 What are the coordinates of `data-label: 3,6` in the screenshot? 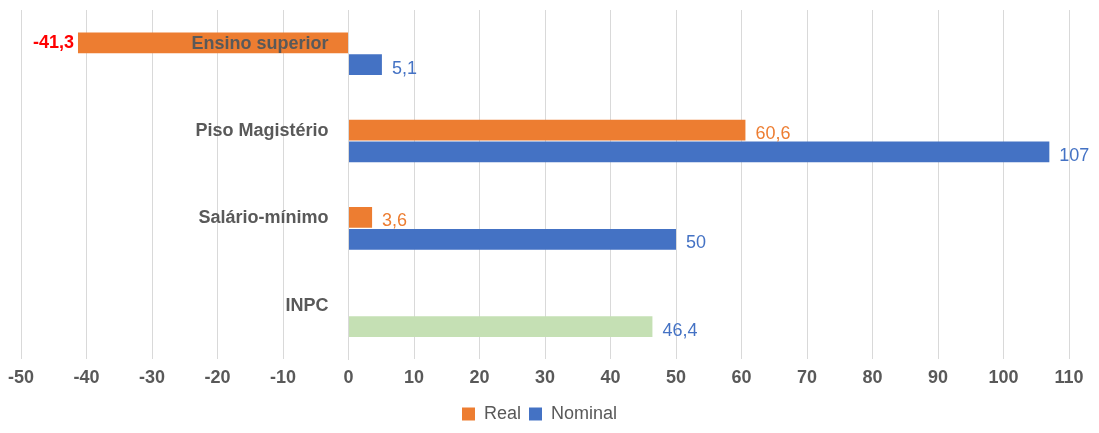 It's located at (395, 220).